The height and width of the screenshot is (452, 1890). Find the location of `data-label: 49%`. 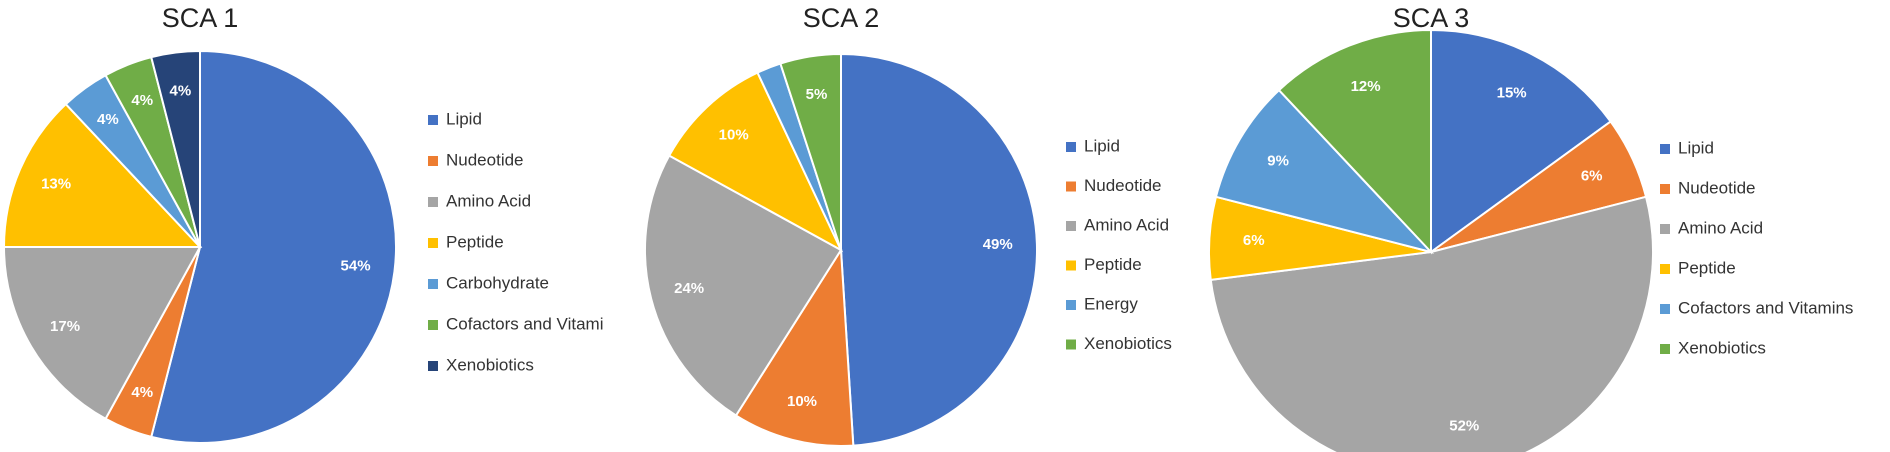

data-label: 49% is located at coordinates (998, 244).